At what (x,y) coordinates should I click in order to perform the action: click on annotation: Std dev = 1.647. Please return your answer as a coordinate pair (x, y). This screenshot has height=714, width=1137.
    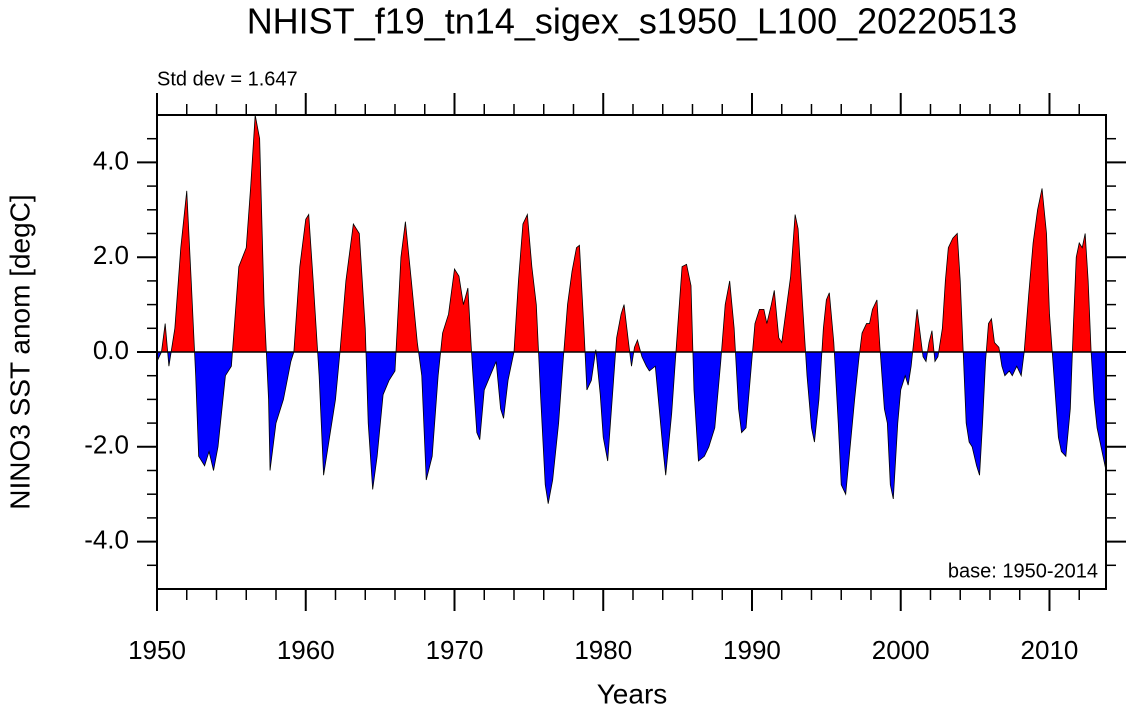
    Looking at the image, I should click on (227, 79).